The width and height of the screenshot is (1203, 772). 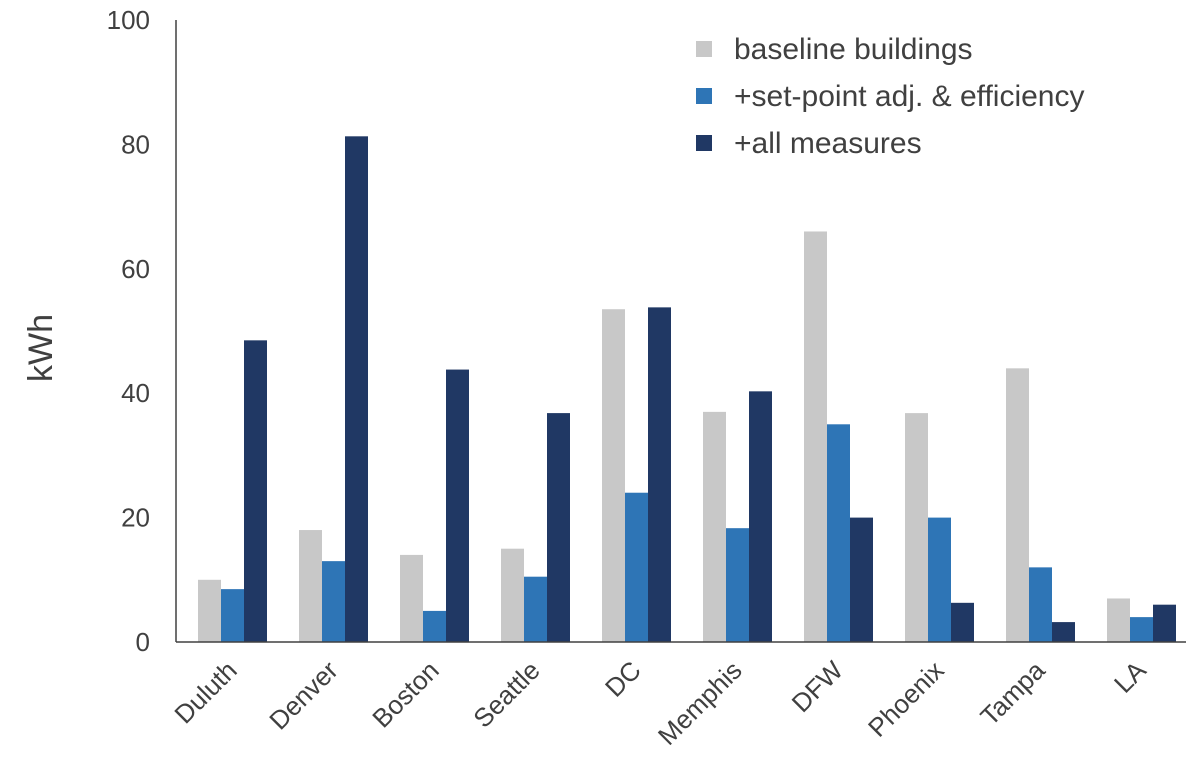 I want to click on y-tick-labels: 0 20 40 60 80 100, so click(x=128, y=331).